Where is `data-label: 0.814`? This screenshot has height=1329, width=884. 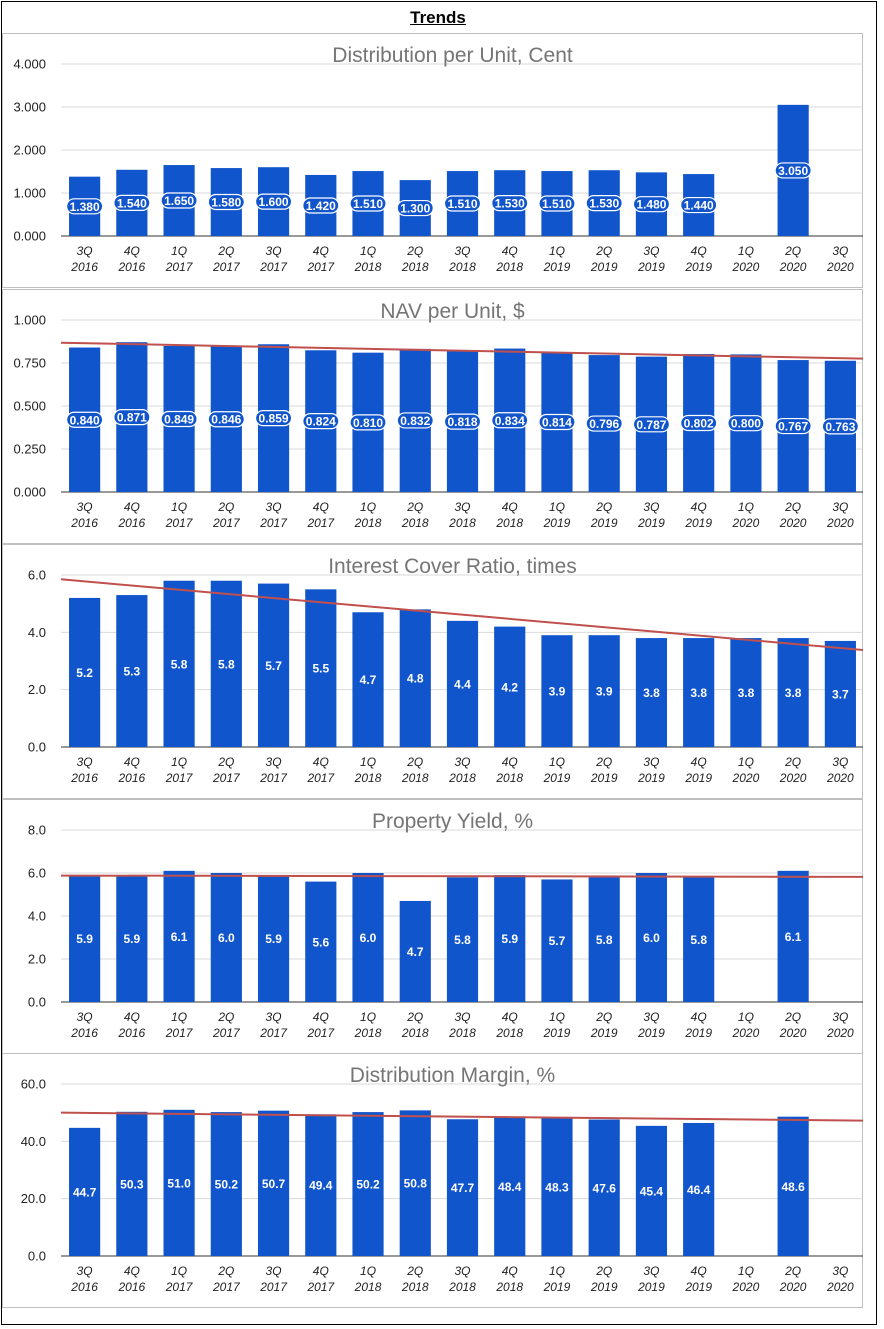
data-label: 0.814 is located at coordinates (557, 422).